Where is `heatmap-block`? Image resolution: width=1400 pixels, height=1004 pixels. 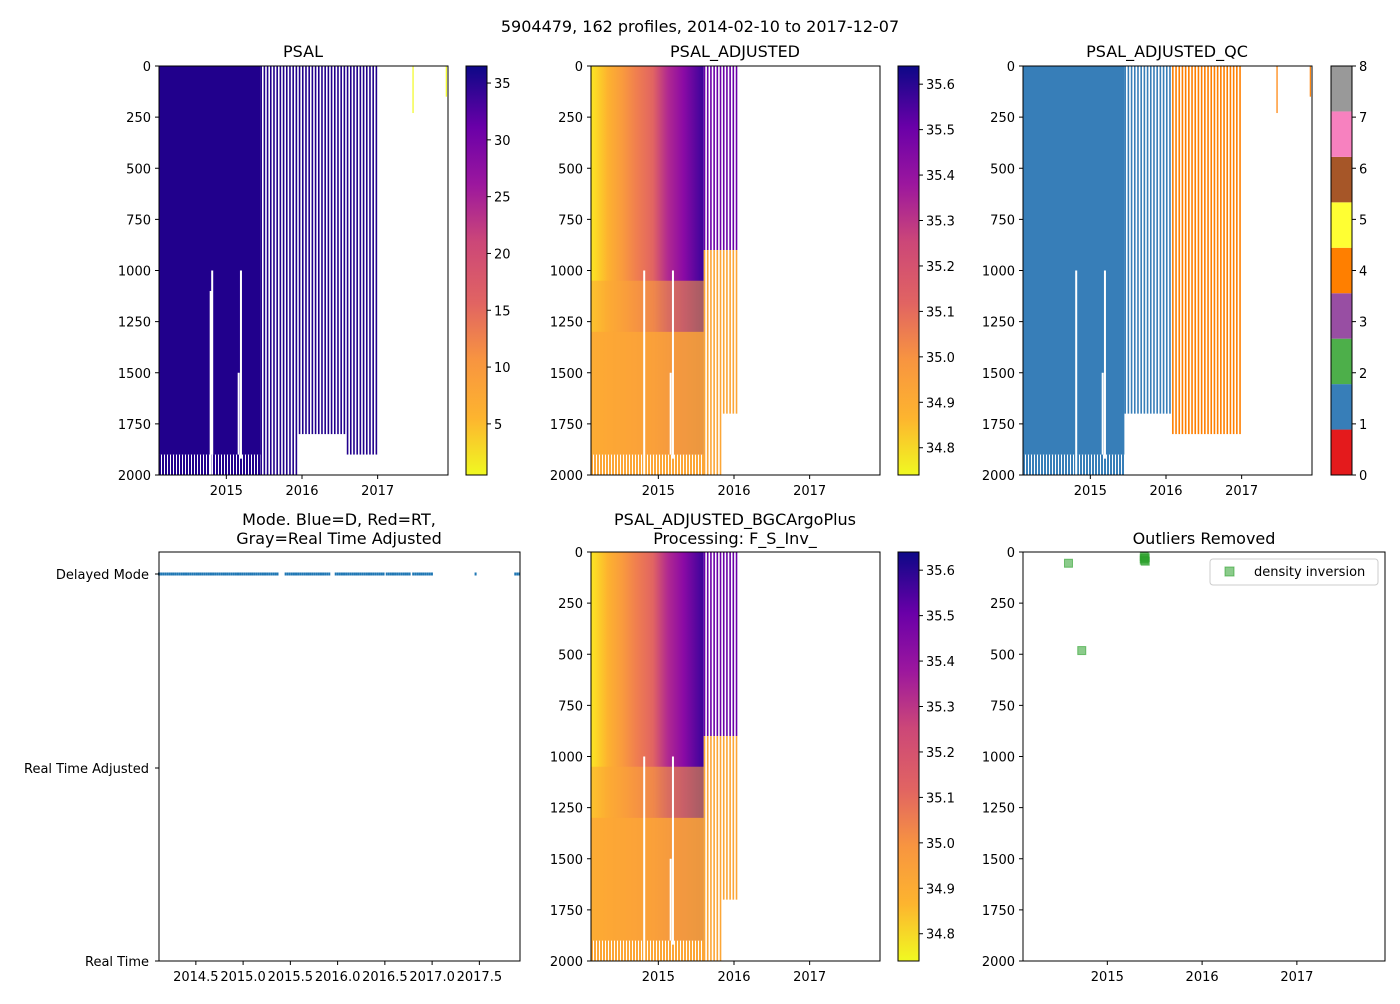 heatmap-block is located at coordinates (1074, 260).